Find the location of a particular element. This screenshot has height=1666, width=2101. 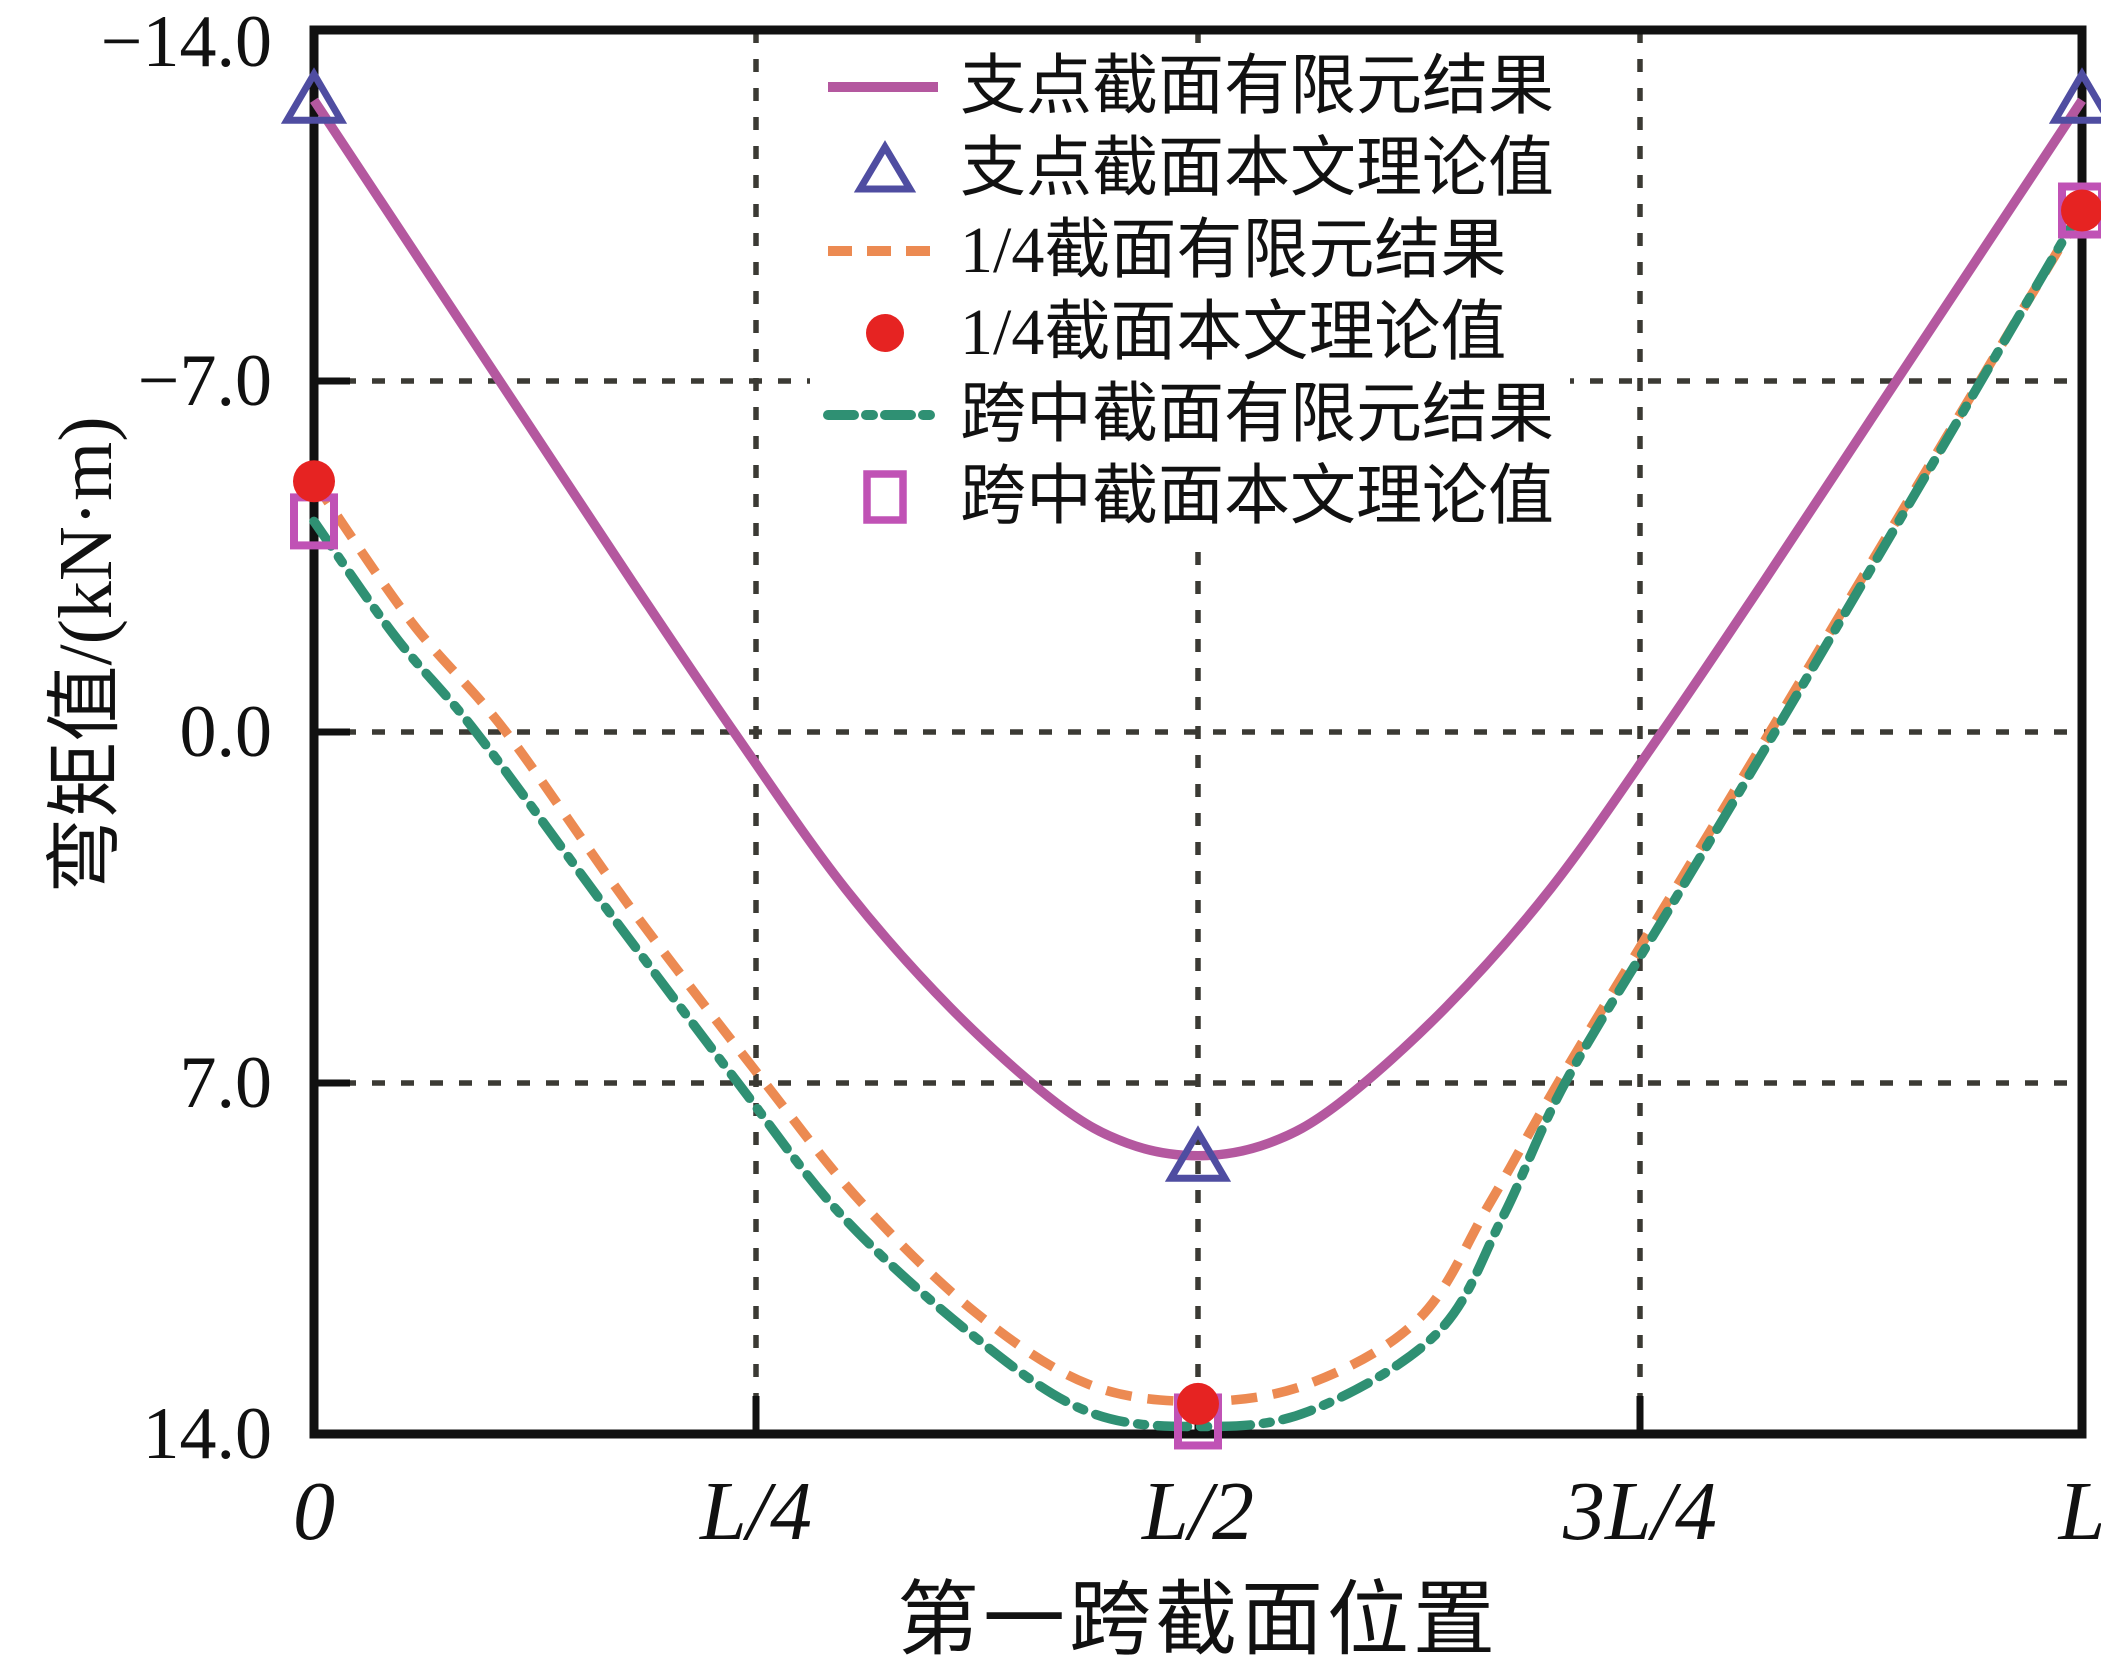

legend-label: 支点截面本文理论值 is located at coordinates (1257, 168).